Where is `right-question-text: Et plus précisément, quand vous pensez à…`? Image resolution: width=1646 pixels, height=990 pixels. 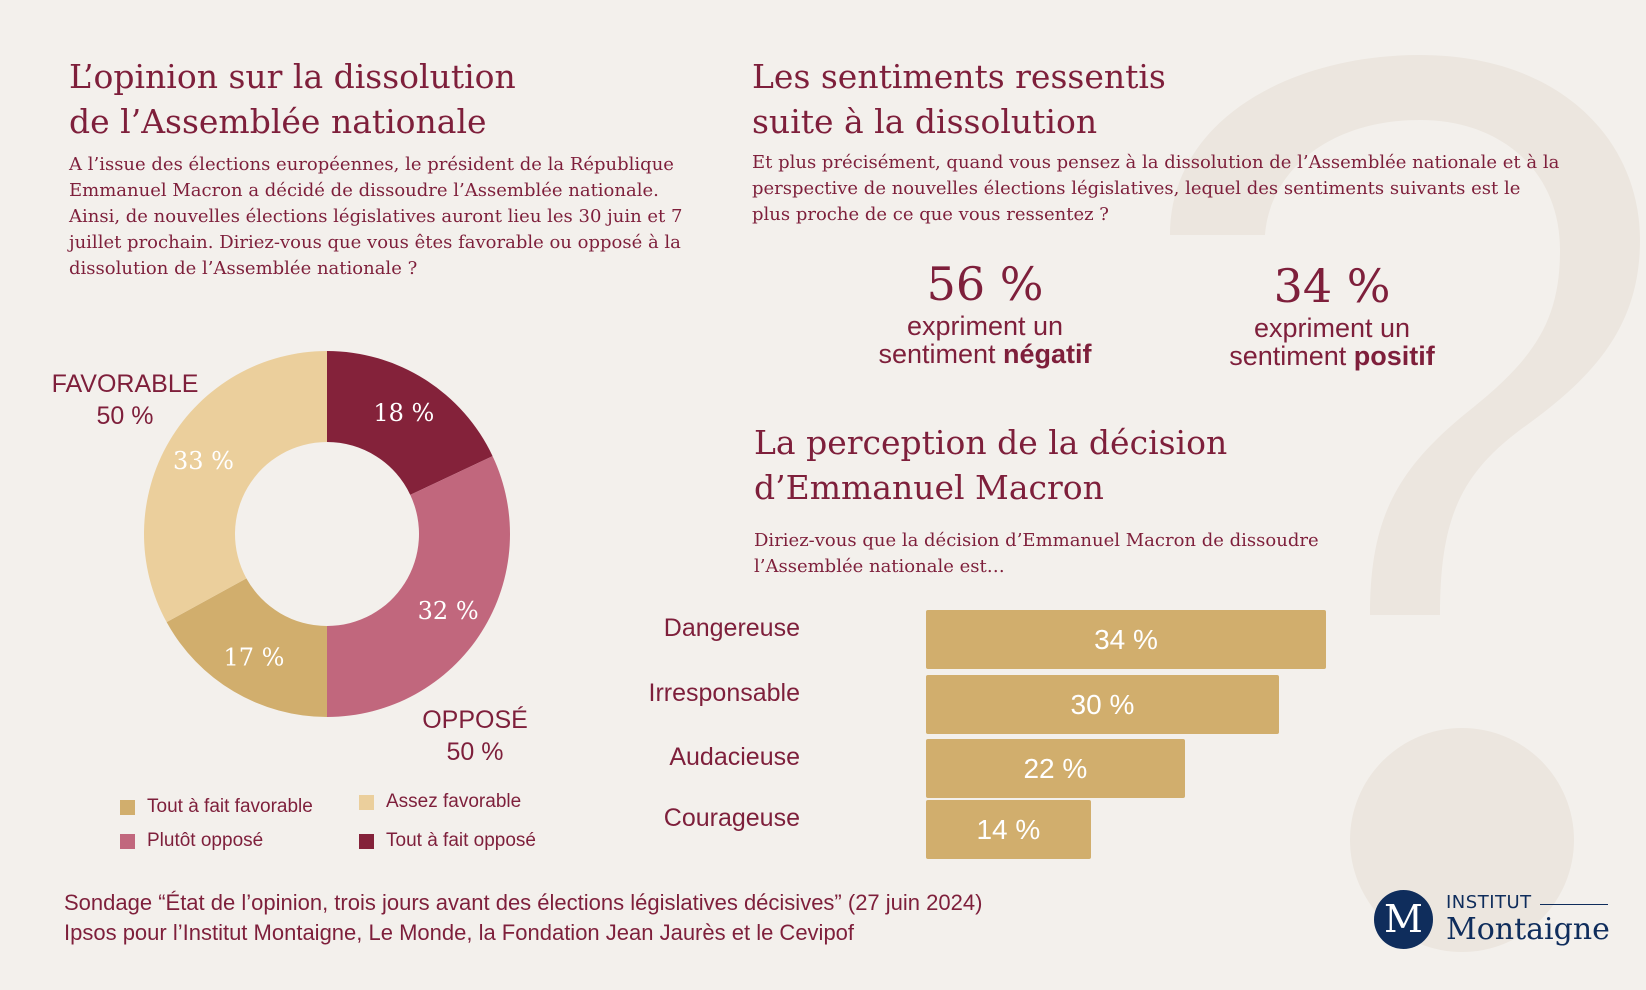
right-question-text: Et plus précisément, quand vous pensez à… is located at coordinates (1156, 188).